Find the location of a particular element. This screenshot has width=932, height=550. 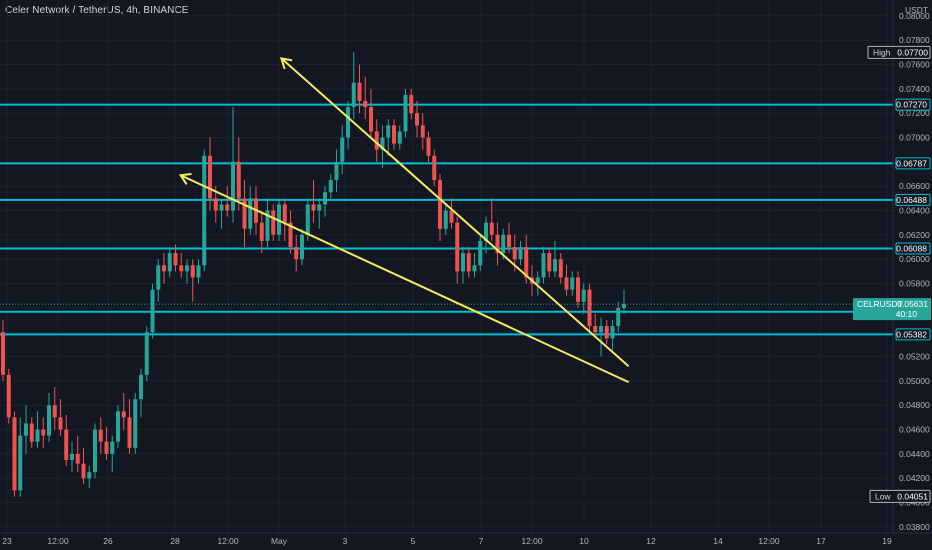

x-tick-label: 14 is located at coordinates (718, 541).